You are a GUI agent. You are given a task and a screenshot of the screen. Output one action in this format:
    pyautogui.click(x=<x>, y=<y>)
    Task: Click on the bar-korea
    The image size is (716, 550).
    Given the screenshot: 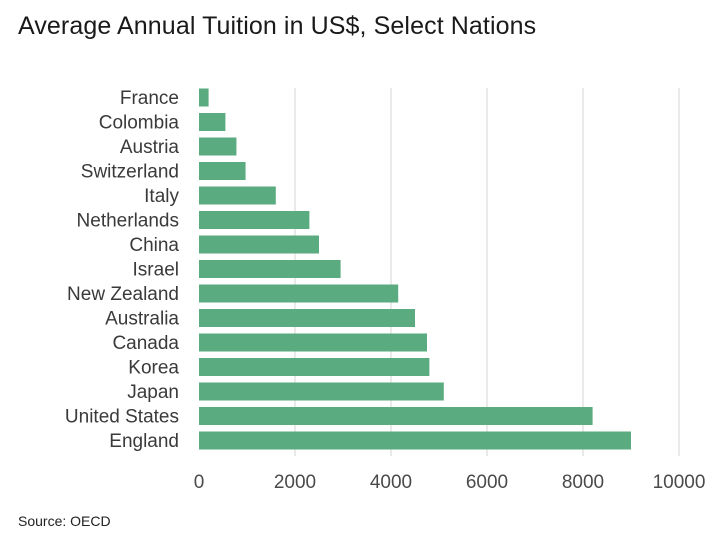 What is the action you would take?
    pyautogui.click(x=314, y=367)
    